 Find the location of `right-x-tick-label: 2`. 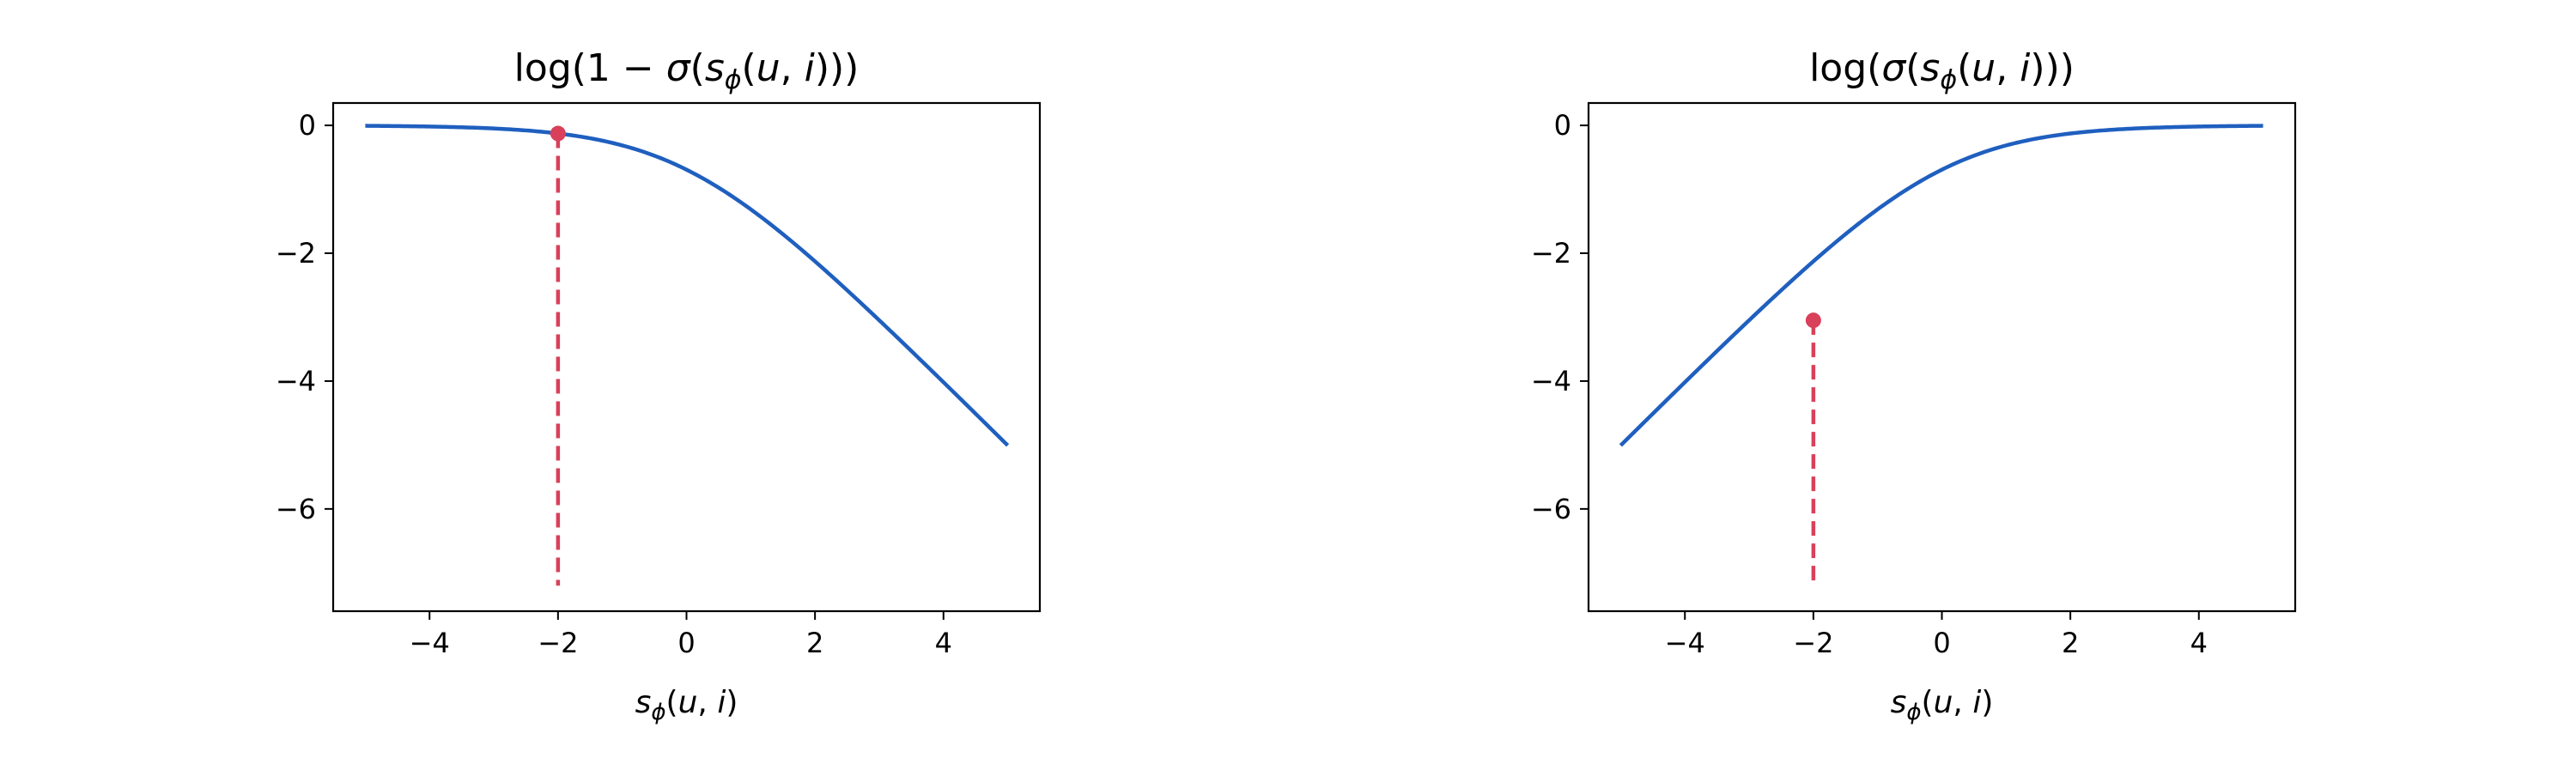

right-x-tick-label: 2 is located at coordinates (2070, 643).